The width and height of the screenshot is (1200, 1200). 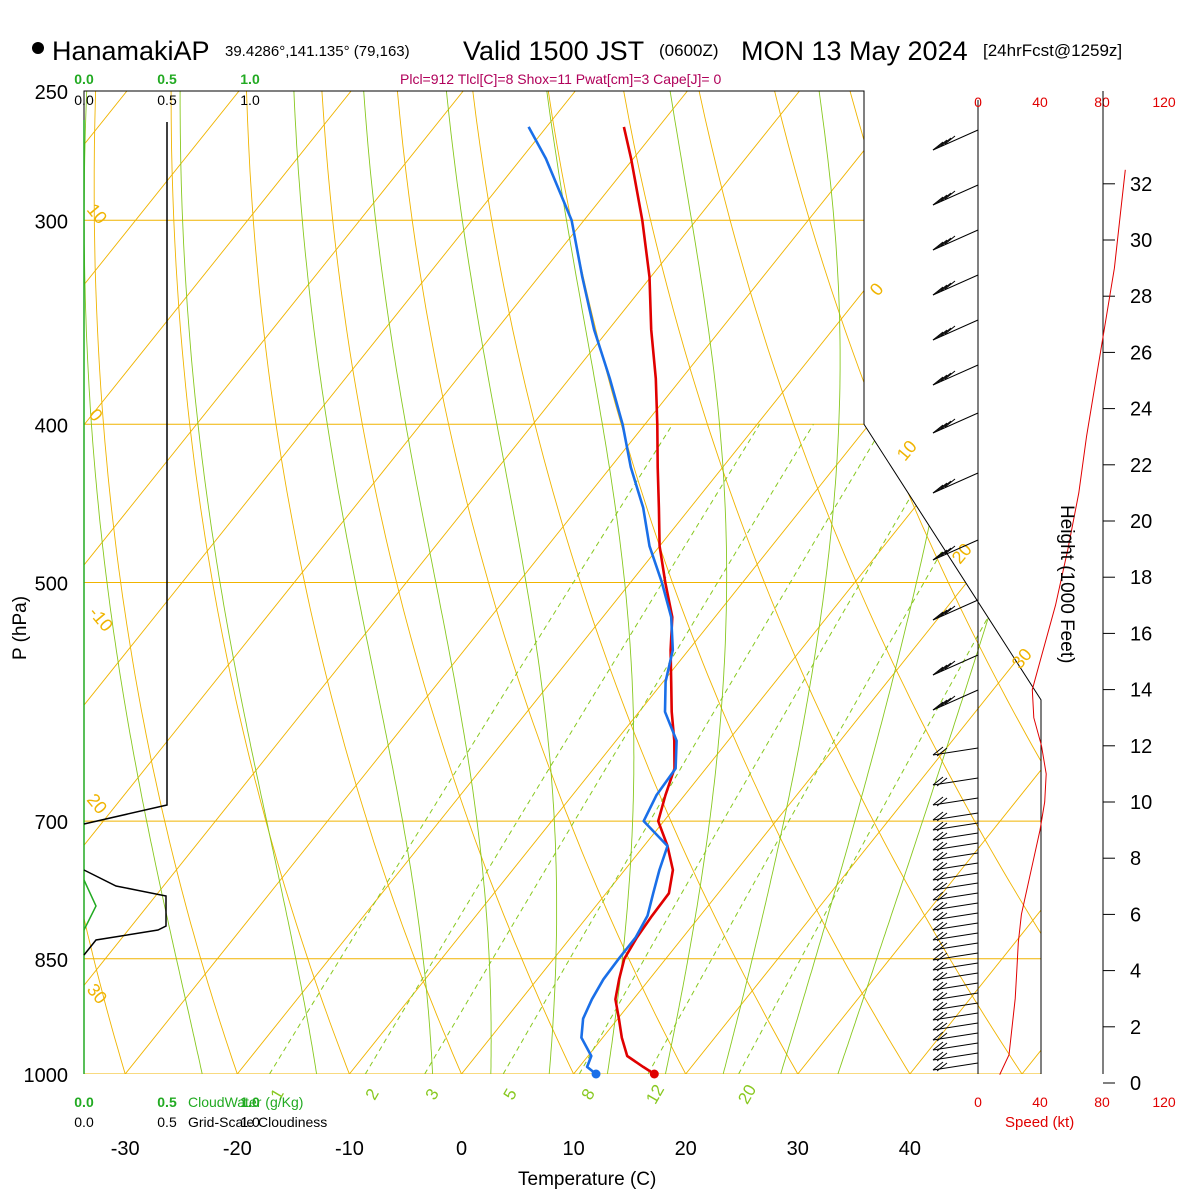 I want to click on height-tick-label: 18, so click(x=1141, y=578).